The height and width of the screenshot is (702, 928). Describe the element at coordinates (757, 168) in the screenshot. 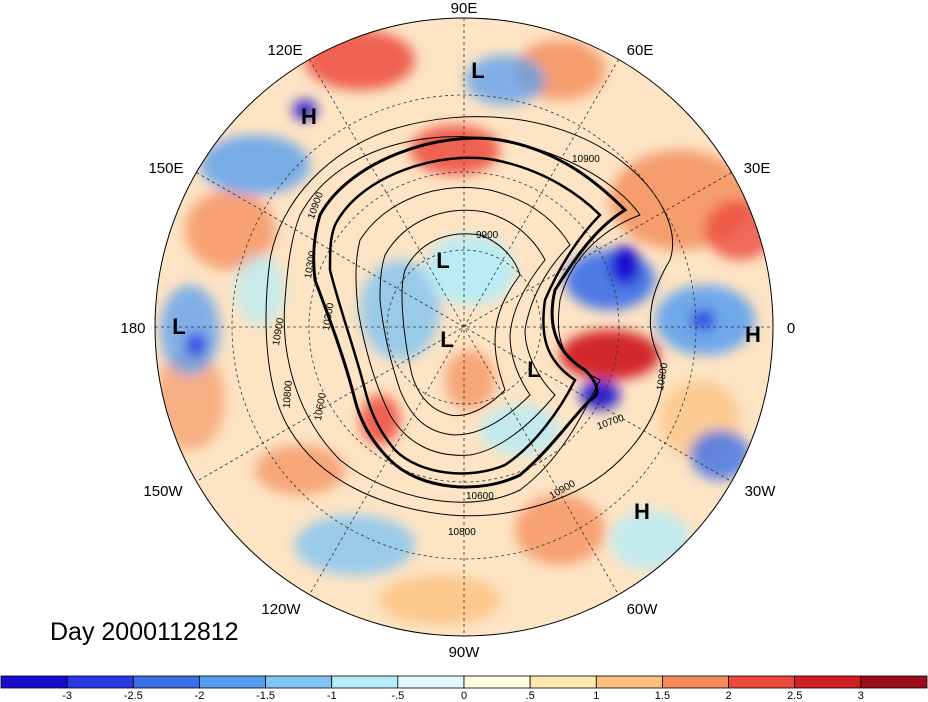

I see `longitude-label-30e: 30E` at that location.